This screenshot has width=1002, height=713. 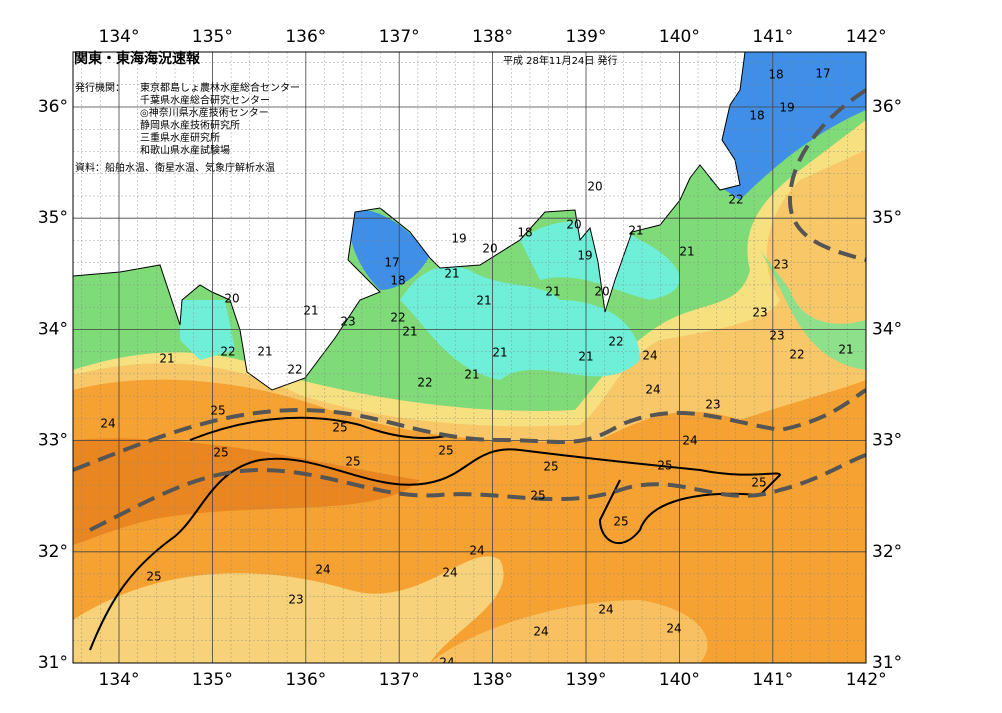 I want to click on sea-warmest, so click(x=246, y=491).